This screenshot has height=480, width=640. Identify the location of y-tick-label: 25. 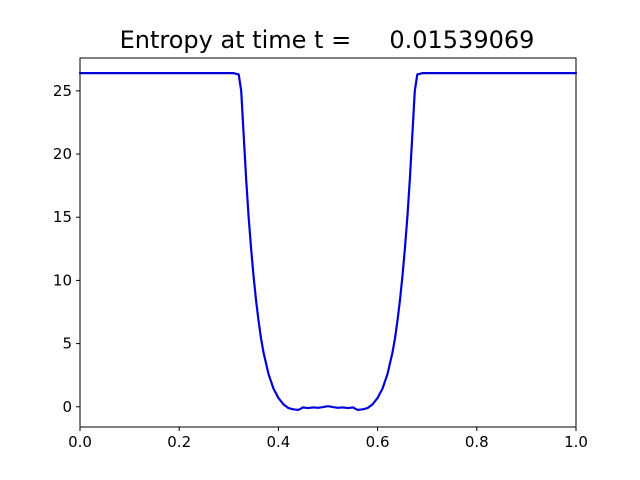
(62, 91).